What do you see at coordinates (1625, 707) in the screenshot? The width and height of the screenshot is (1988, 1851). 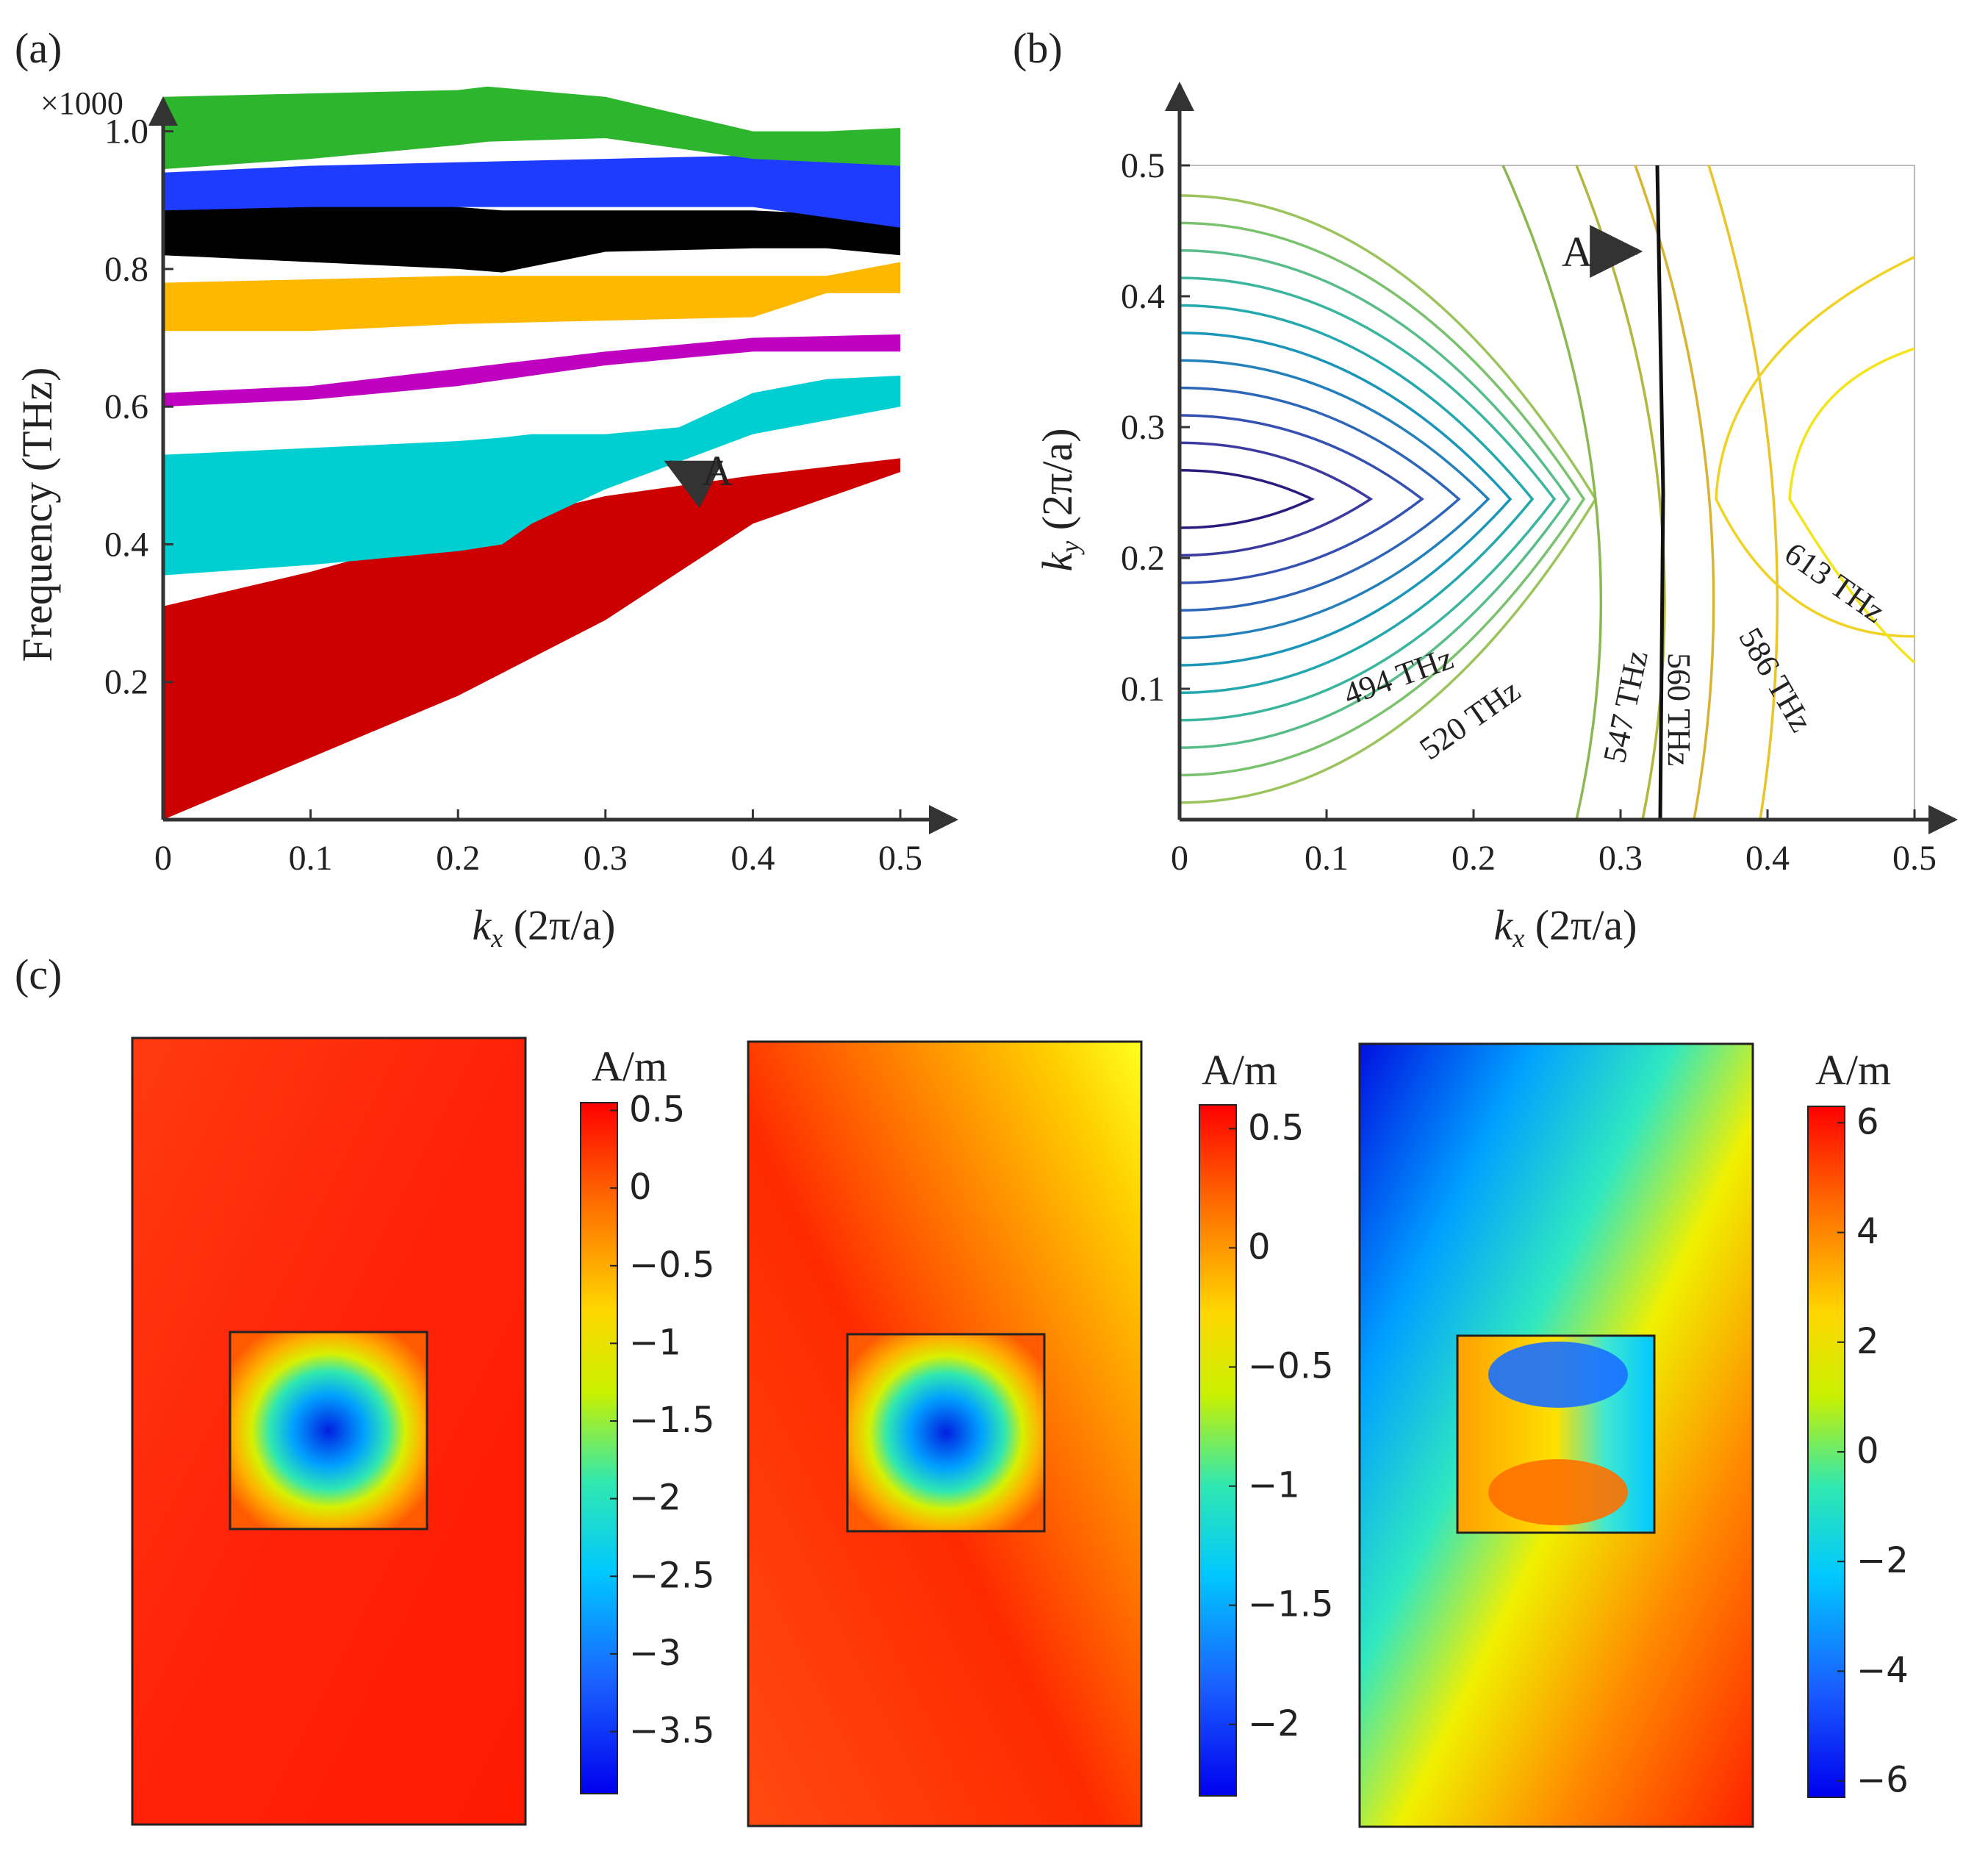 I see `contour-label-547: 547 THz` at bounding box center [1625, 707].